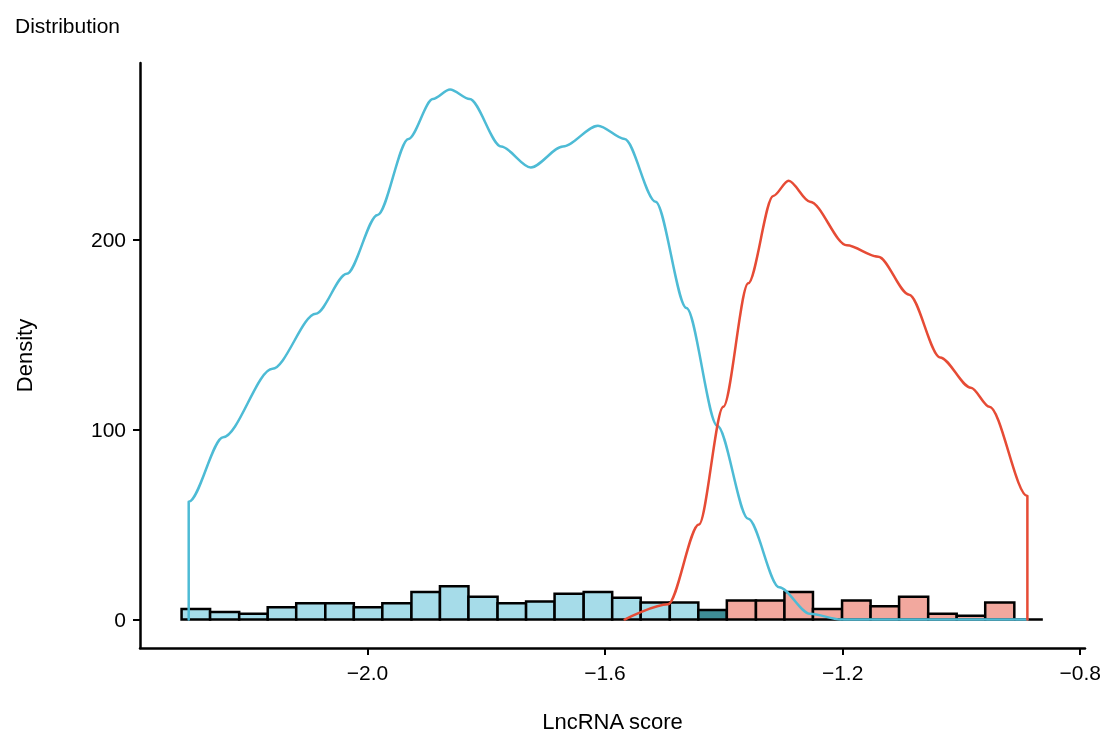 The image size is (1107, 751). Describe the element at coordinates (1080, 672) in the screenshot. I see `x-tick-label: −0.8` at that location.